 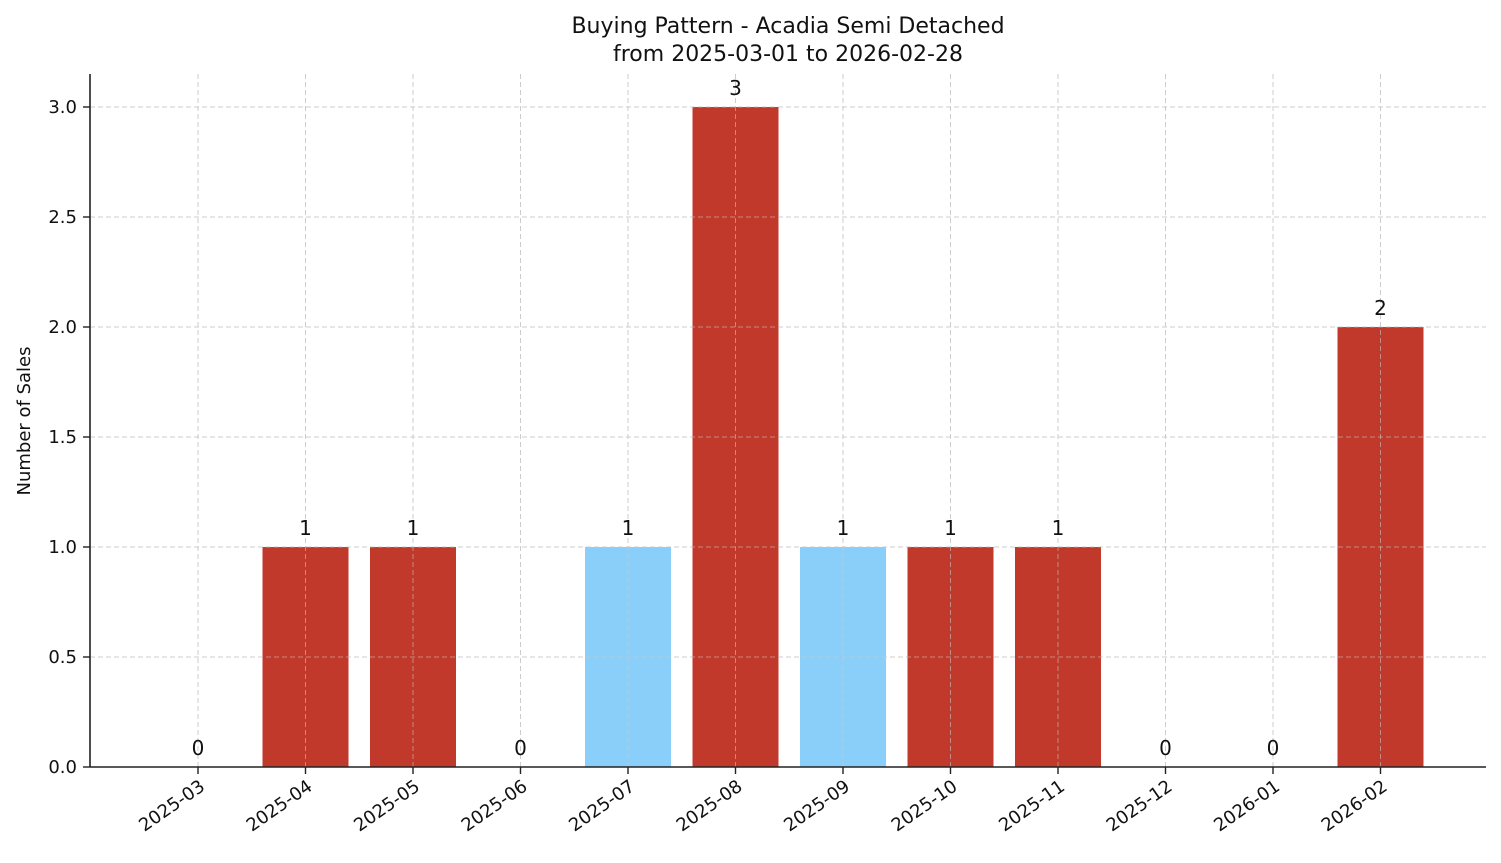 I want to click on y-tick-label: 3.0, so click(x=62, y=107).